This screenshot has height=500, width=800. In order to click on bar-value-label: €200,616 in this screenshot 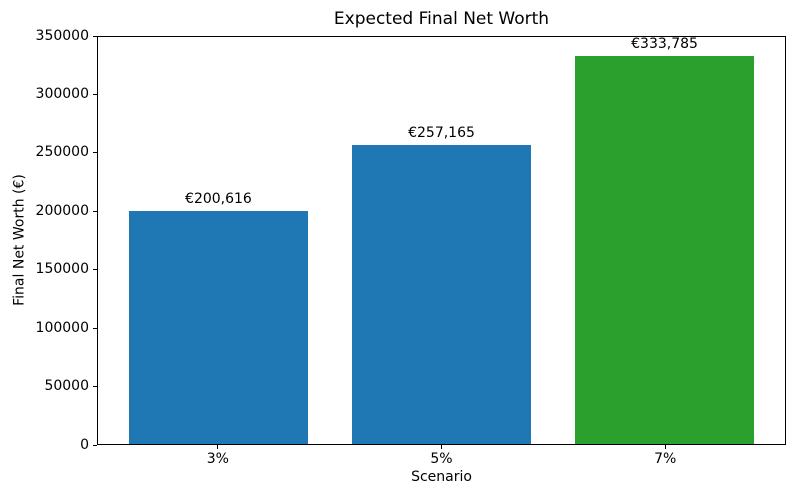, I will do `click(218, 198)`.